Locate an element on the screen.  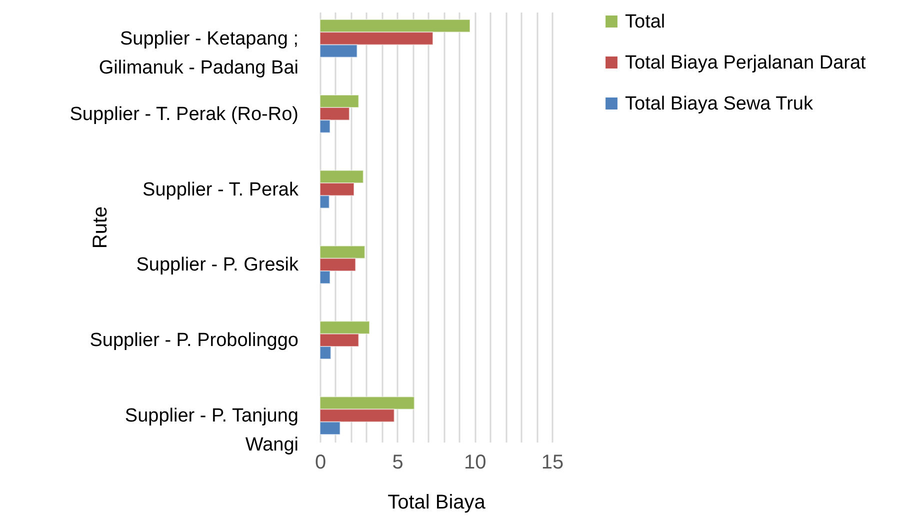
y-tick-label: Supplier - Ketapang ; Gilimanuk - Padang Bai is located at coordinates (198, 53).